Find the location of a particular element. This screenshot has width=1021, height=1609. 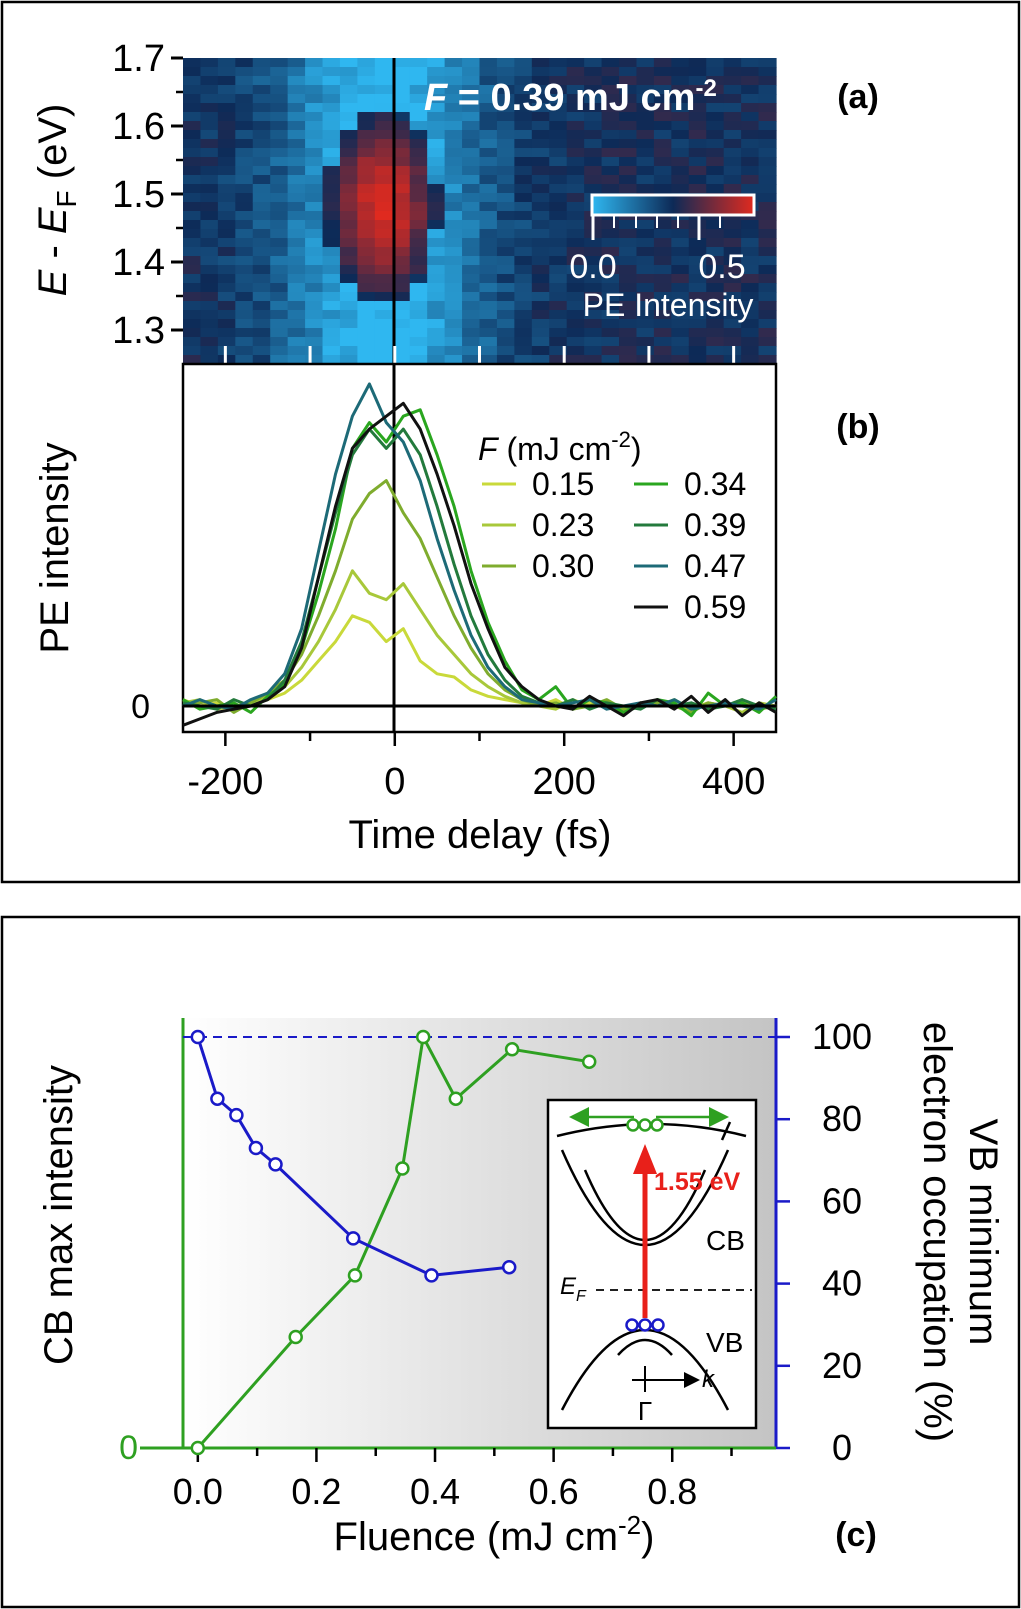

panel-label-b: (b) is located at coordinates (857, 427).